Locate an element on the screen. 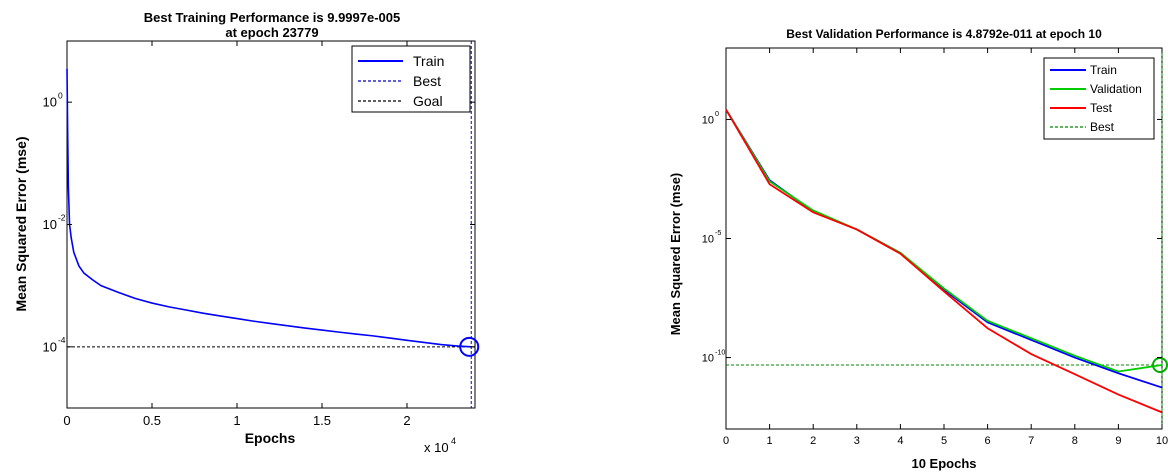 The width and height of the screenshot is (1168, 474). x-tick-label-1: 0.5 is located at coordinates (152, 420).